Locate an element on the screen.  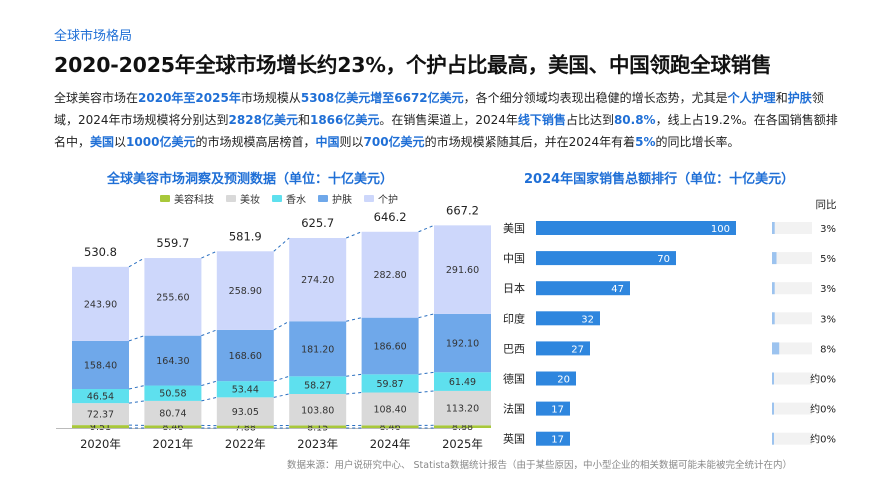
x-tick-label: 2022年 is located at coordinates (245, 444).